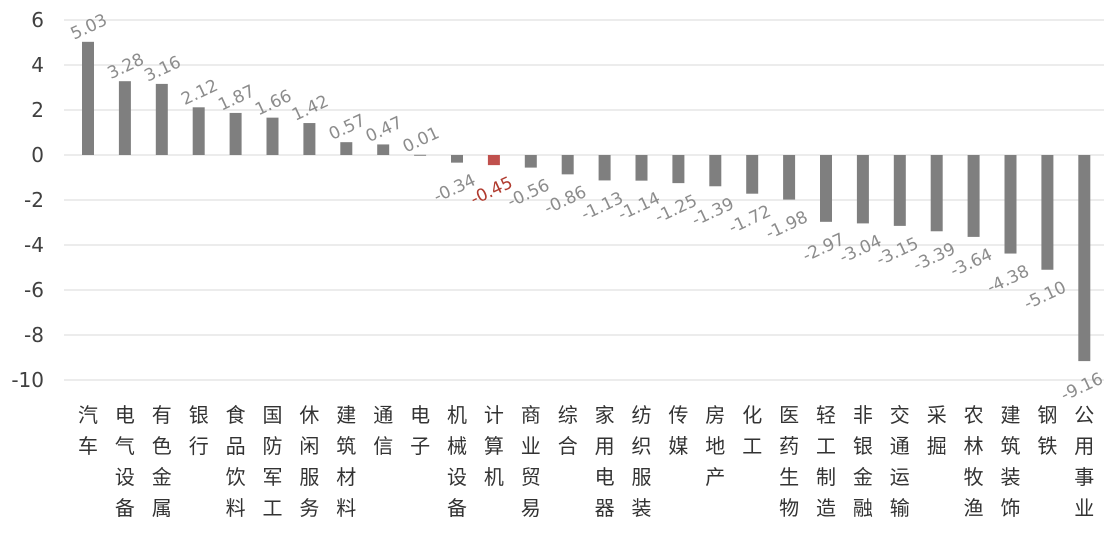 This screenshot has height=533, width=1114. I want to click on y-tick-label: 2, so click(37, 110).